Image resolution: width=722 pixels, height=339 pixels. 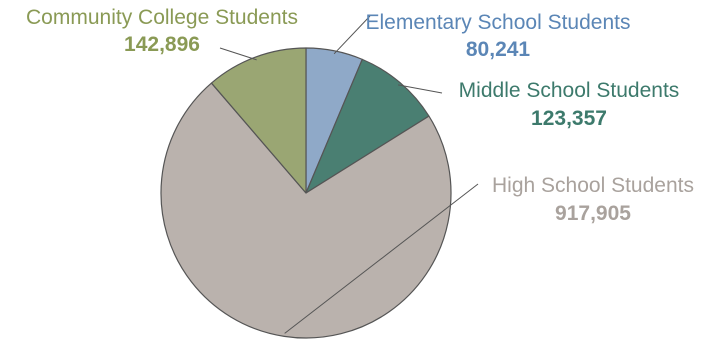 I want to click on label-community-college: Community College Students, so click(x=162, y=17).